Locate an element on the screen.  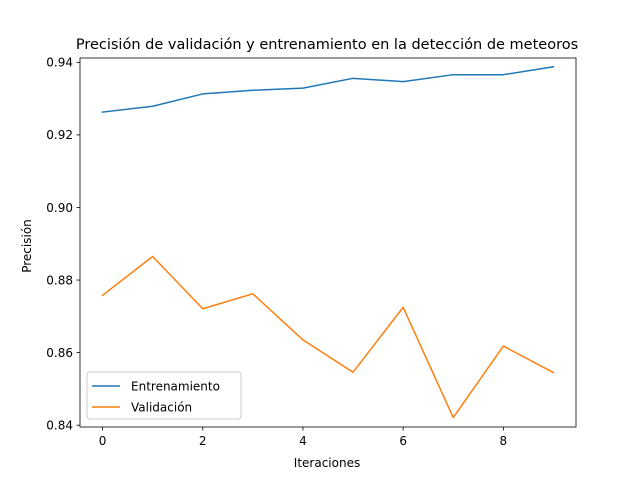
x-tick-label: 6 is located at coordinates (403, 441).